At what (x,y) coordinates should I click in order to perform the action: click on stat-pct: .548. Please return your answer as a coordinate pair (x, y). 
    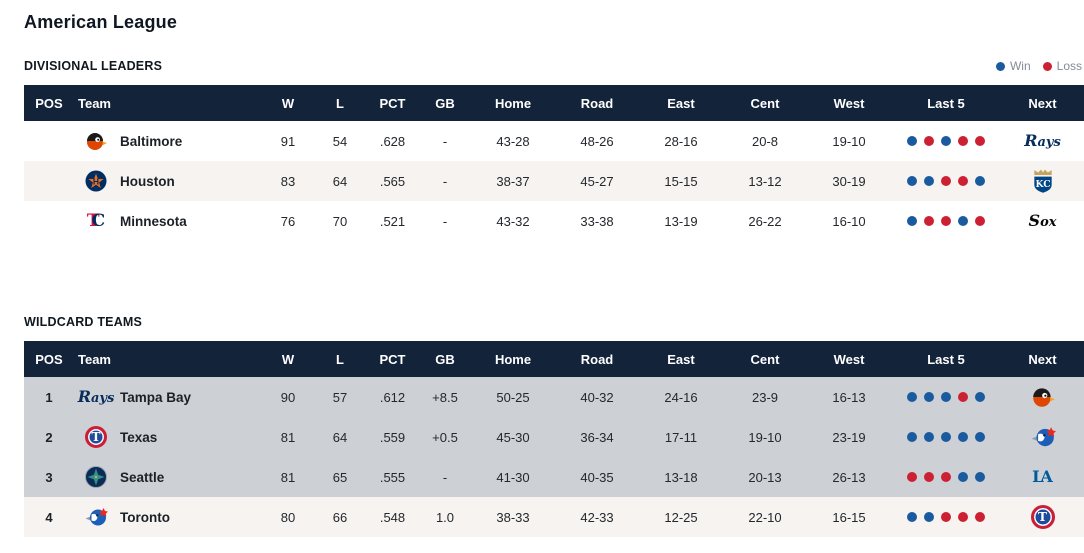
    Looking at the image, I should click on (392, 517).